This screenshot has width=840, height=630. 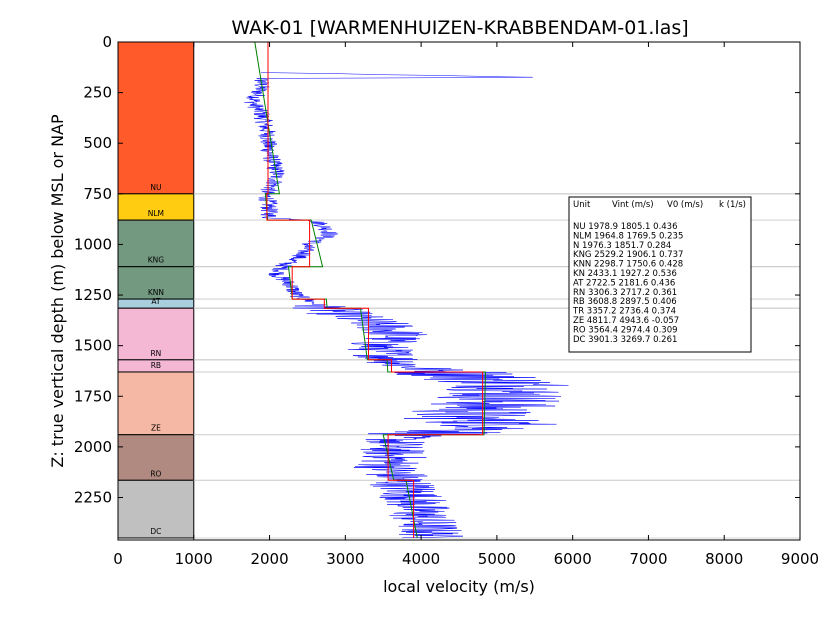 What do you see at coordinates (625, 330) in the screenshot?
I see `unit-table-row: RO 3564.4 2974.4 0.309` at bounding box center [625, 330].